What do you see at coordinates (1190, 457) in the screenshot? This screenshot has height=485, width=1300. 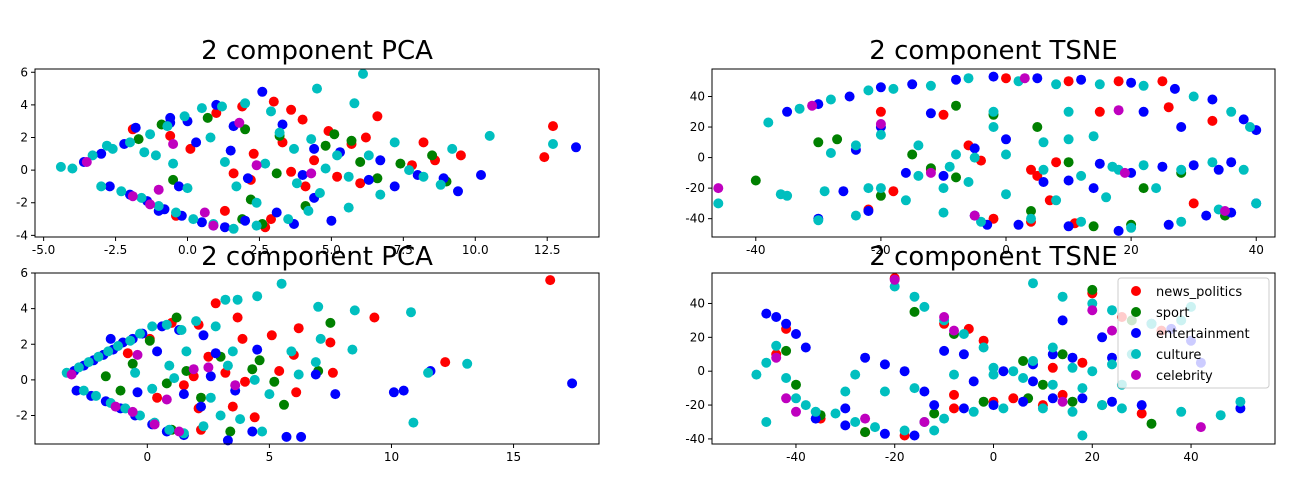 I see `x-tick-label: 40` at bounding box center [1190, 457].